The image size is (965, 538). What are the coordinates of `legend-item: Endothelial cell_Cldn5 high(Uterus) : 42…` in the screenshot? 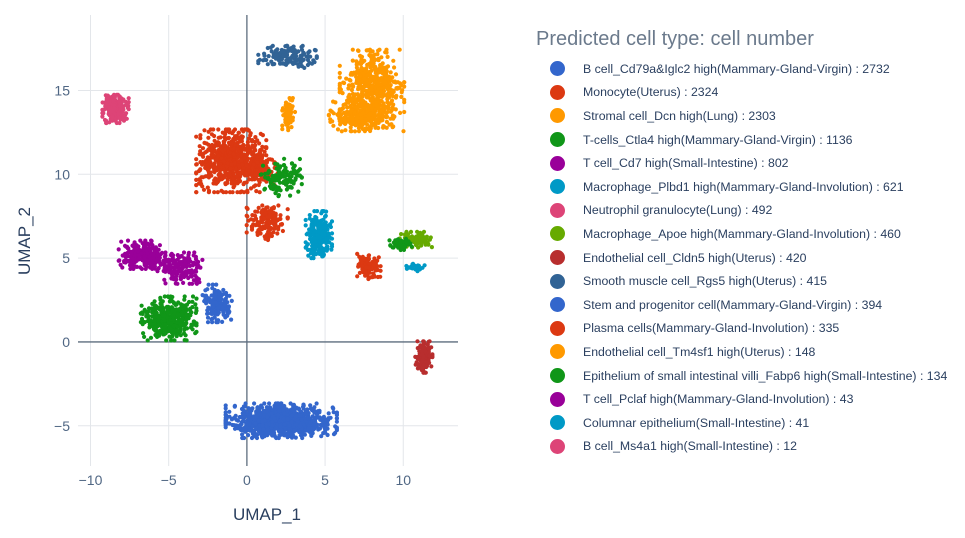 It's located at (748, 258).